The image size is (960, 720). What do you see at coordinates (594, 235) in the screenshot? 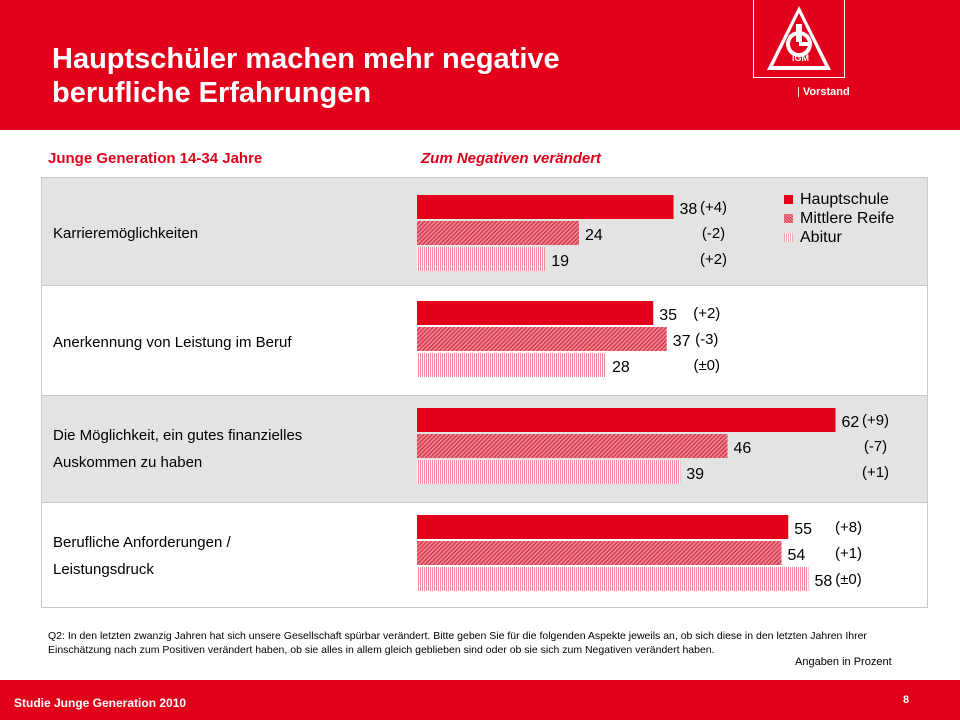
I see `data-label-mittlere-reife-0: 24` at bounding box center [594, 235].